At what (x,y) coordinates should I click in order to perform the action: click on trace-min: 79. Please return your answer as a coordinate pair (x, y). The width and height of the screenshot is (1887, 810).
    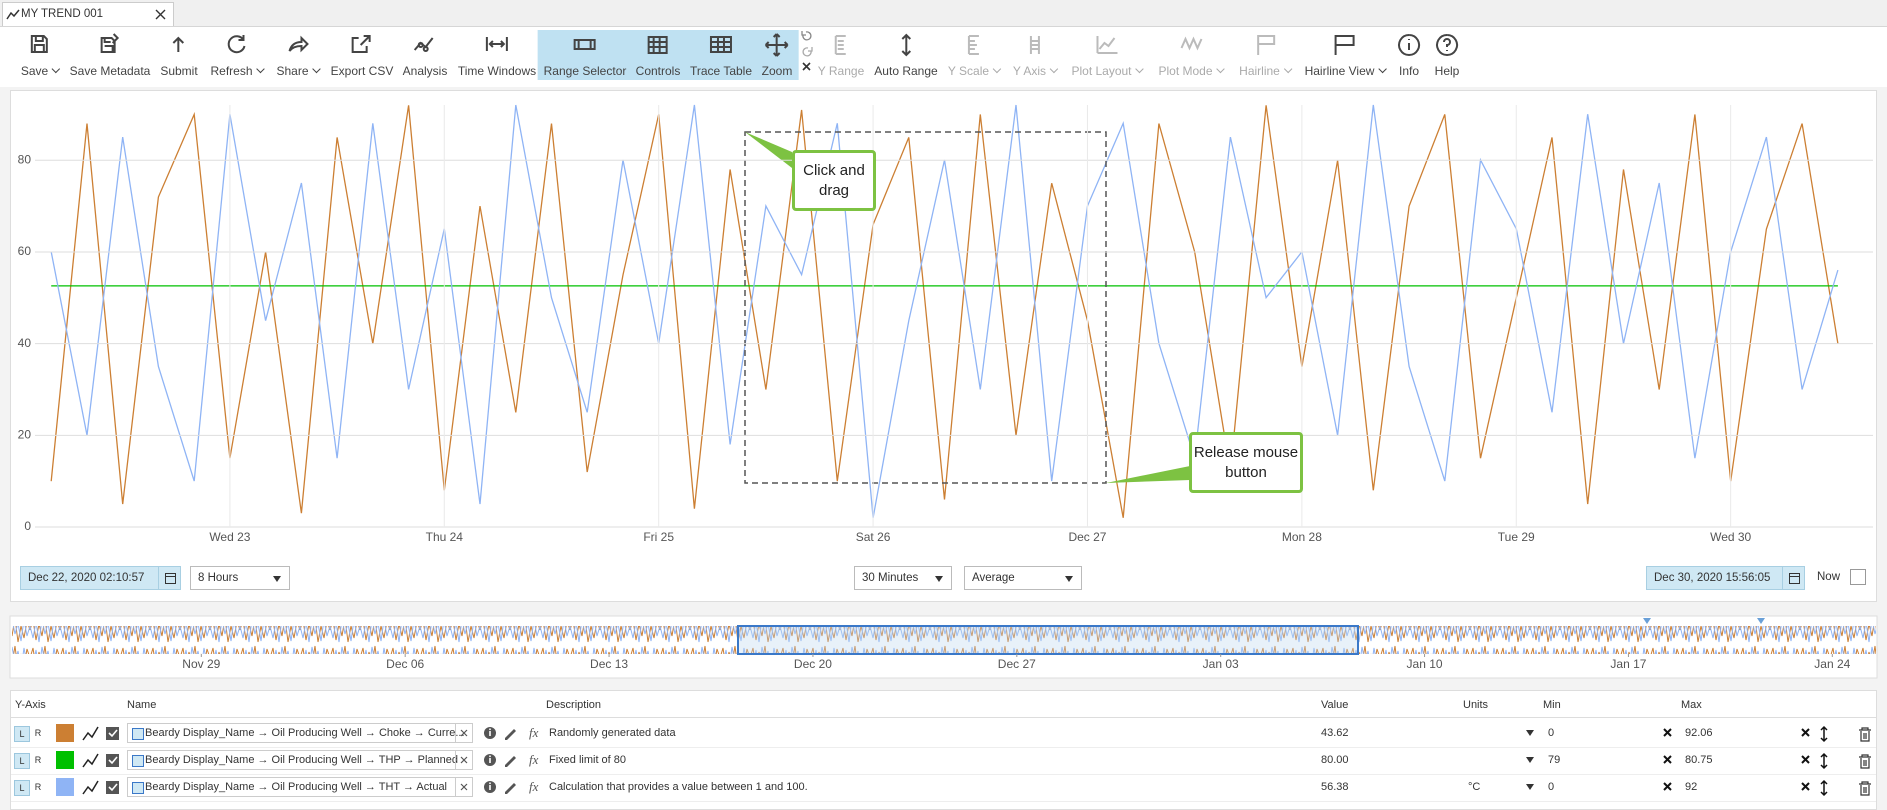
    Looking at the image, I should click on (1554, 760).